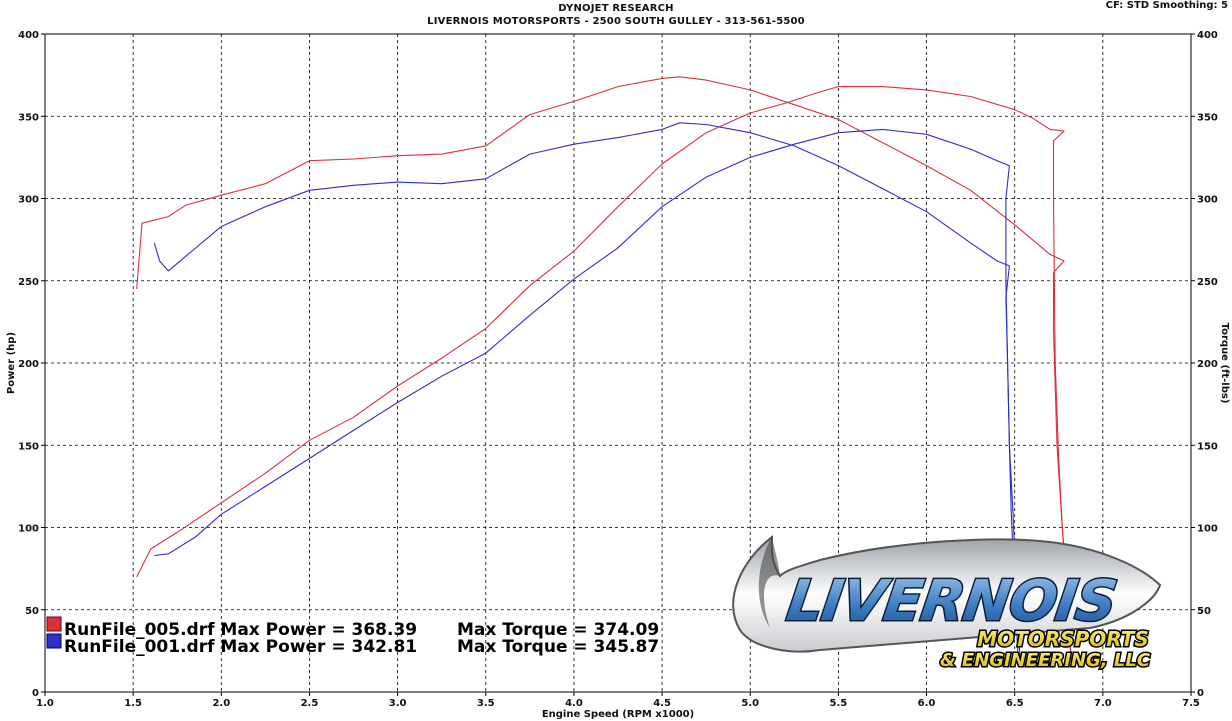  I want to click on y-tick-label: 250, so click(28, 282).